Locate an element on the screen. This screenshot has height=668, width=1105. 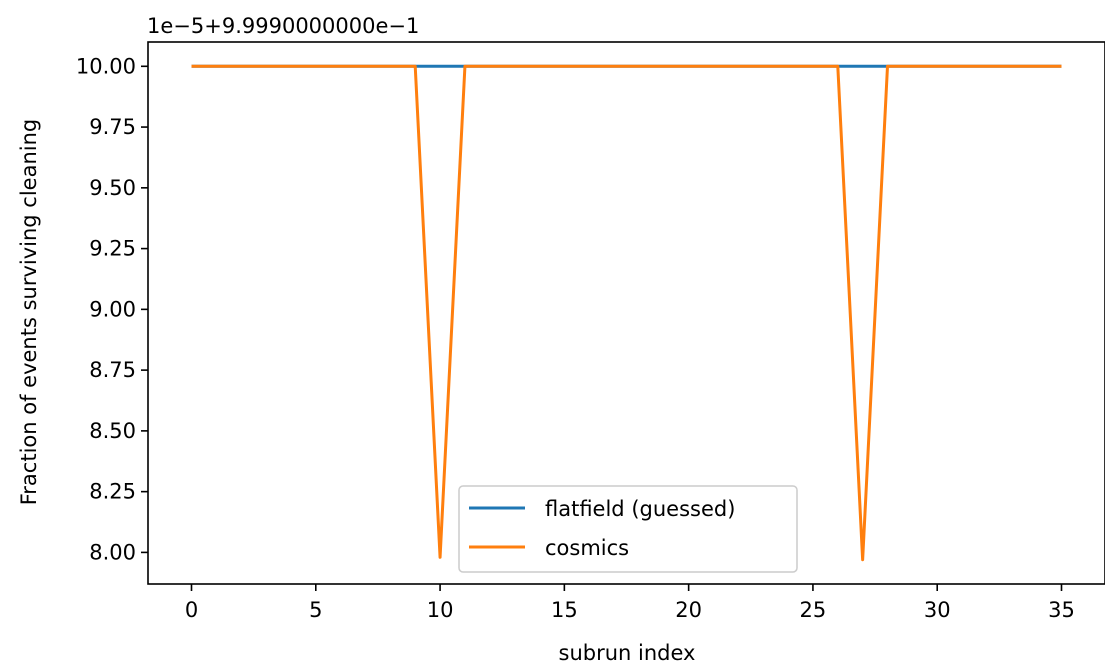
y-tick-label: 9.00 is located at coordinates (112, 309).